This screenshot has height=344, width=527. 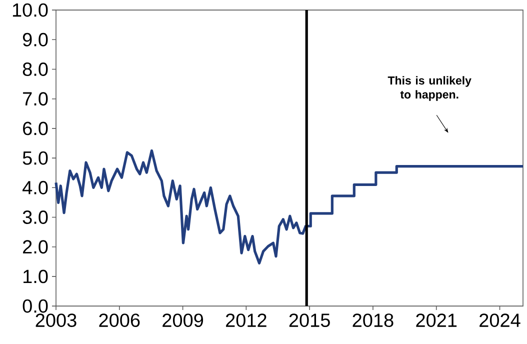 I want to click on y-tick-label: 3.0, so click(x=35, y=217).